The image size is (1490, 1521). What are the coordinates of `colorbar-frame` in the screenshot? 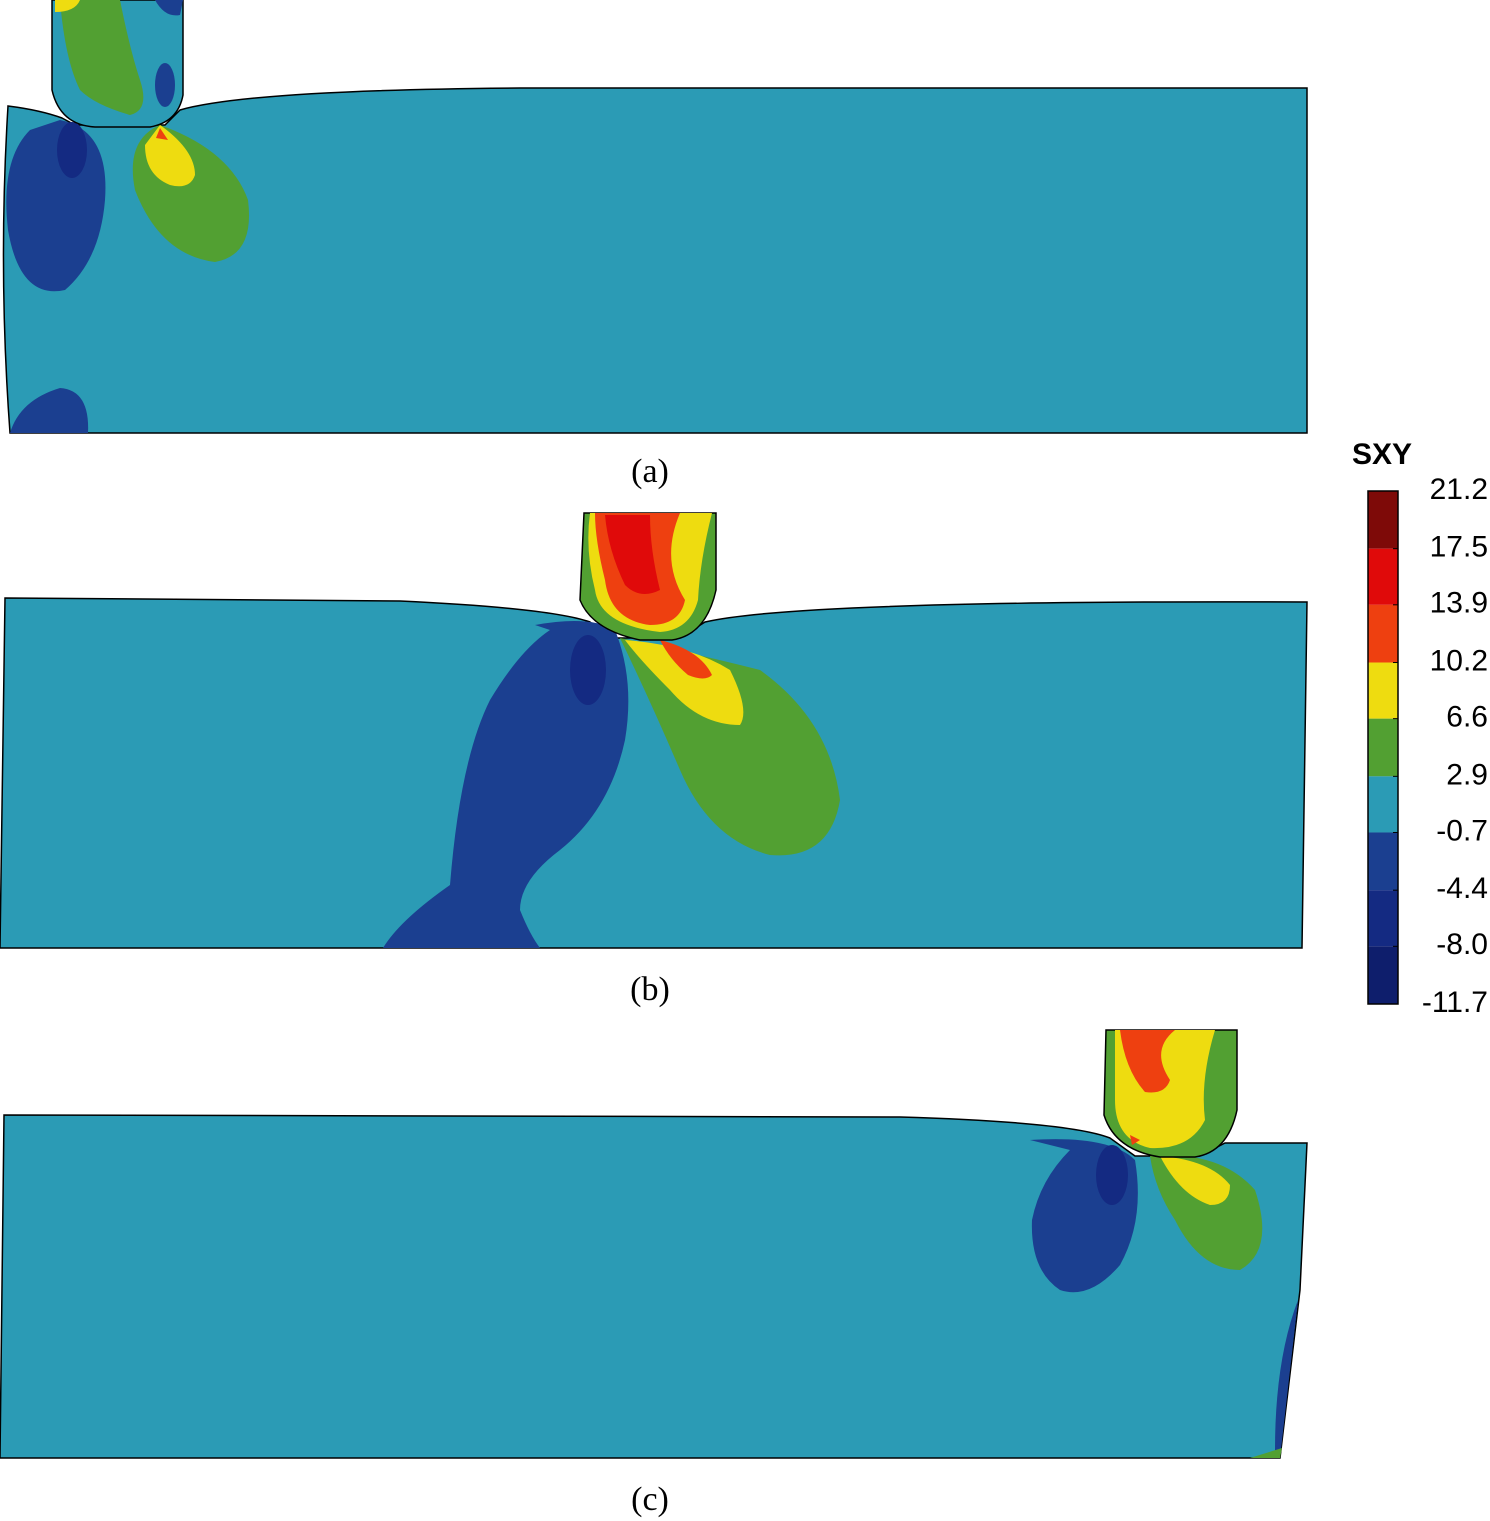 It's located at (1383, 747).